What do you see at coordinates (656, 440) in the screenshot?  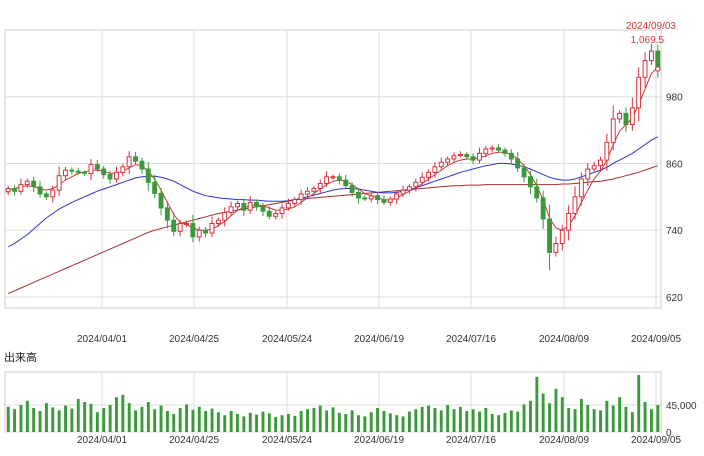 I see `volume-x-tick-label: 2024/09/05` at bounding box center [656, 440].